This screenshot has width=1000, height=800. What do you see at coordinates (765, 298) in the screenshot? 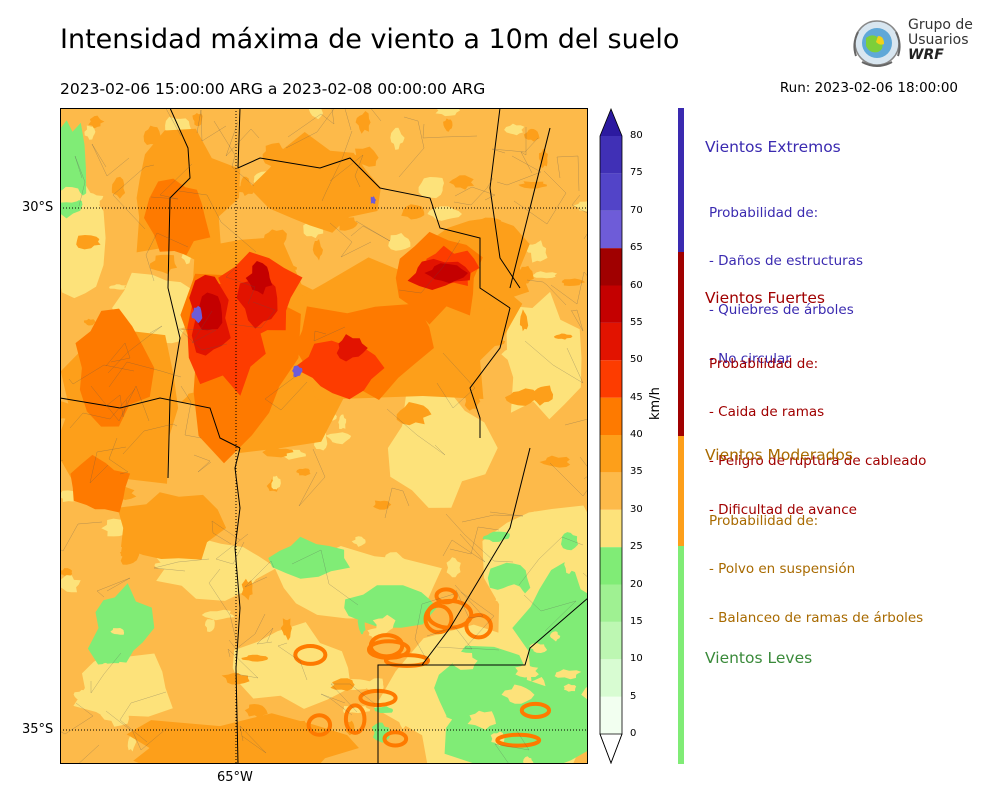
I see `category-title-strong: Vientos Fuertes` at bounding box center [765, 298].